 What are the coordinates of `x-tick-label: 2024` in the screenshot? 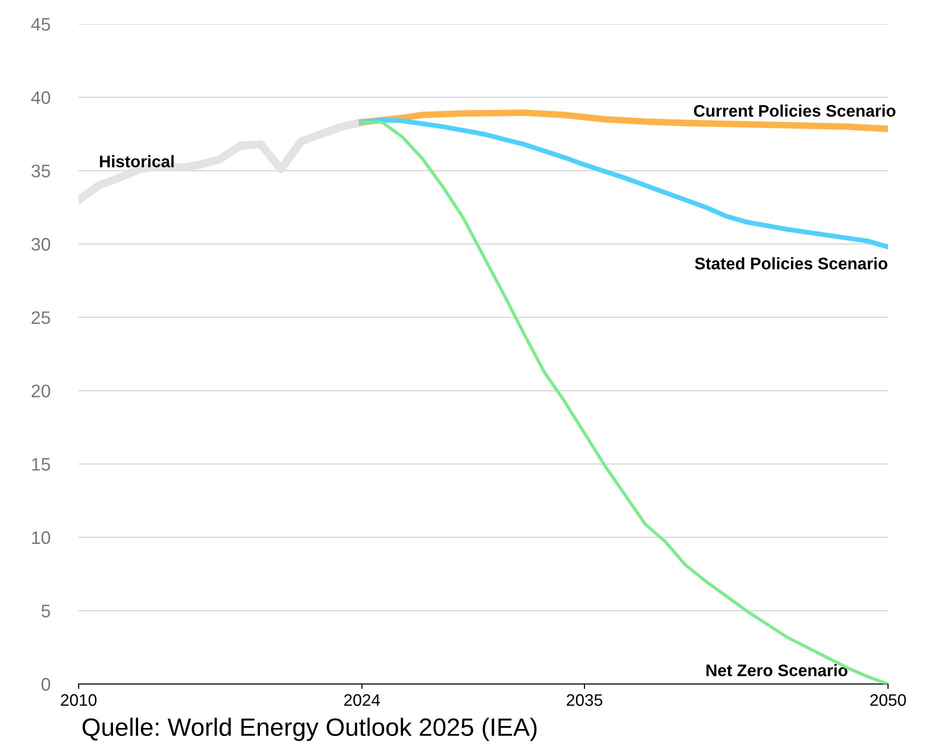 It's located at (362, 700).